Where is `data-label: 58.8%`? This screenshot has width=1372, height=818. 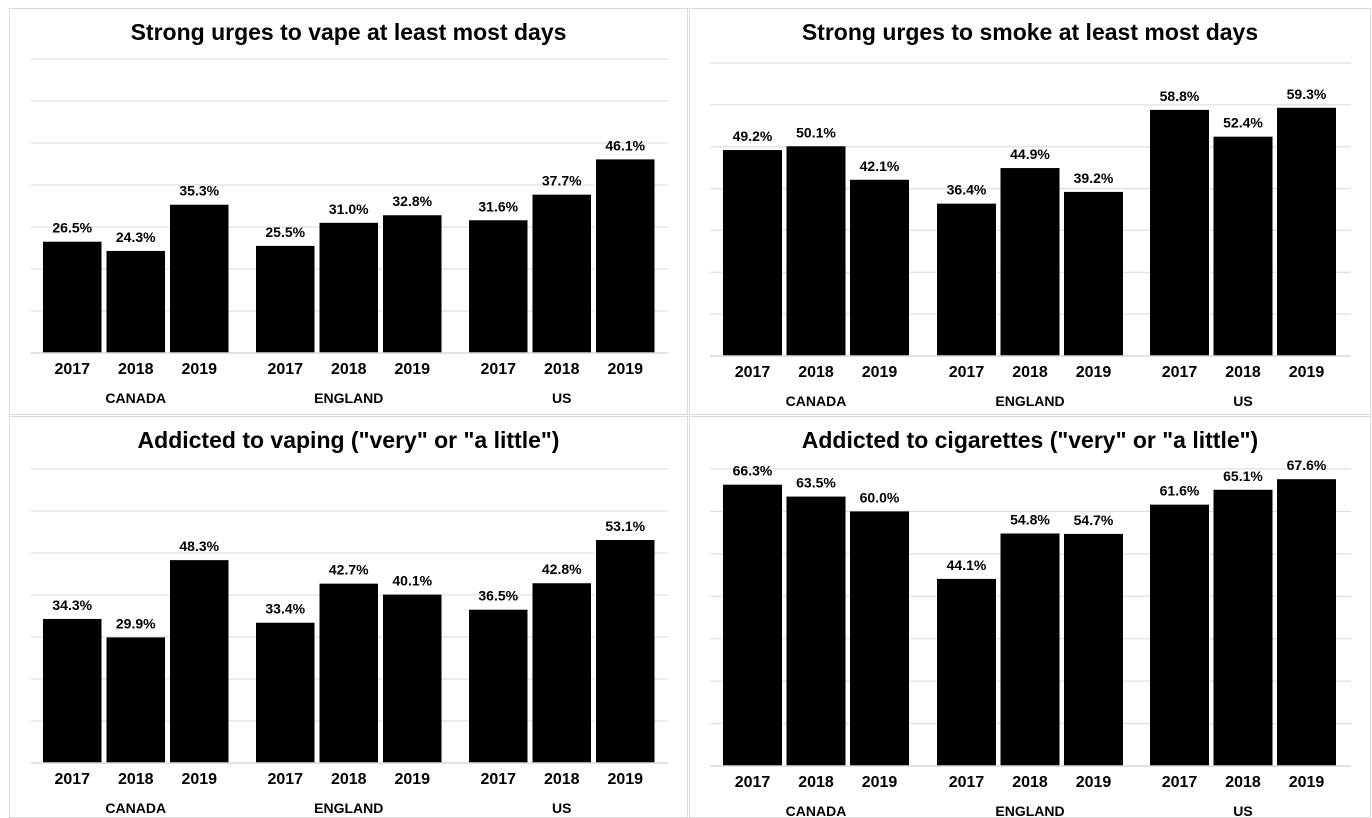
data-label: 58.8% is located at coordinates (1180, 96).